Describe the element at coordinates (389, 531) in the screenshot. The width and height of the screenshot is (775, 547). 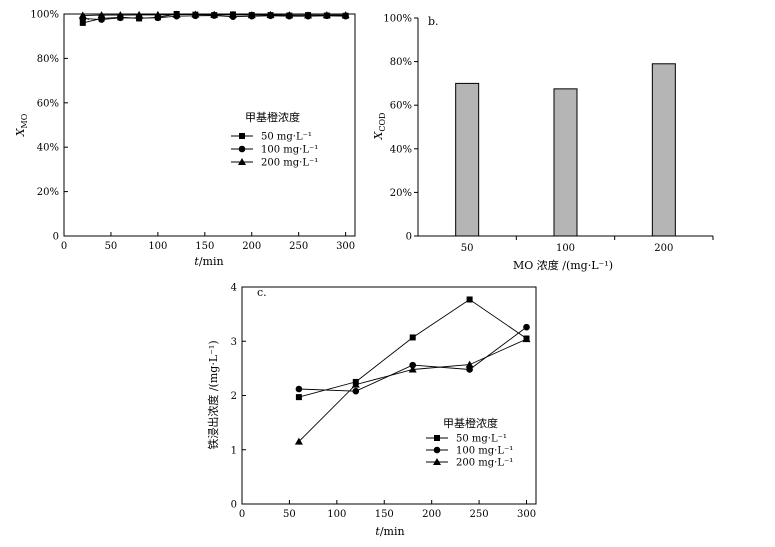
I see `panel-c-x-axis-label: t/min` at that location.